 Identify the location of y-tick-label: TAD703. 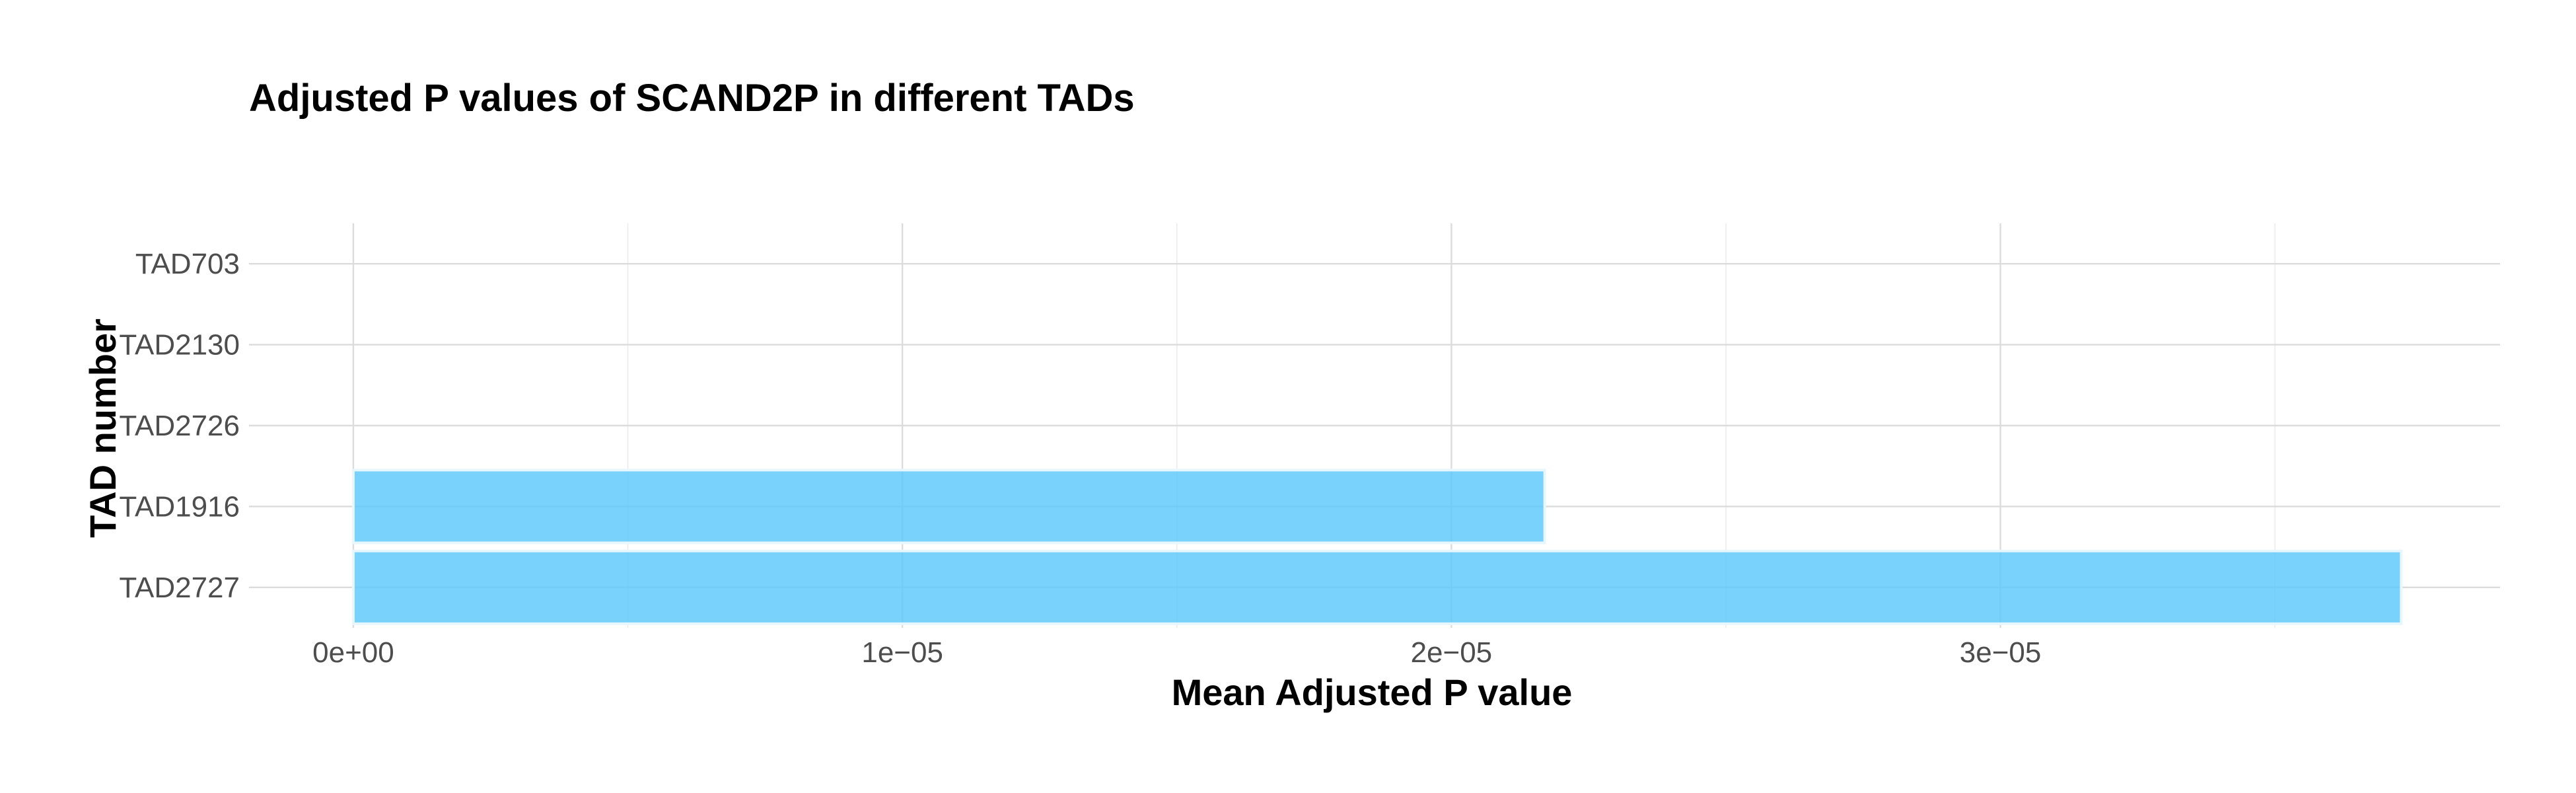
(187, 264).